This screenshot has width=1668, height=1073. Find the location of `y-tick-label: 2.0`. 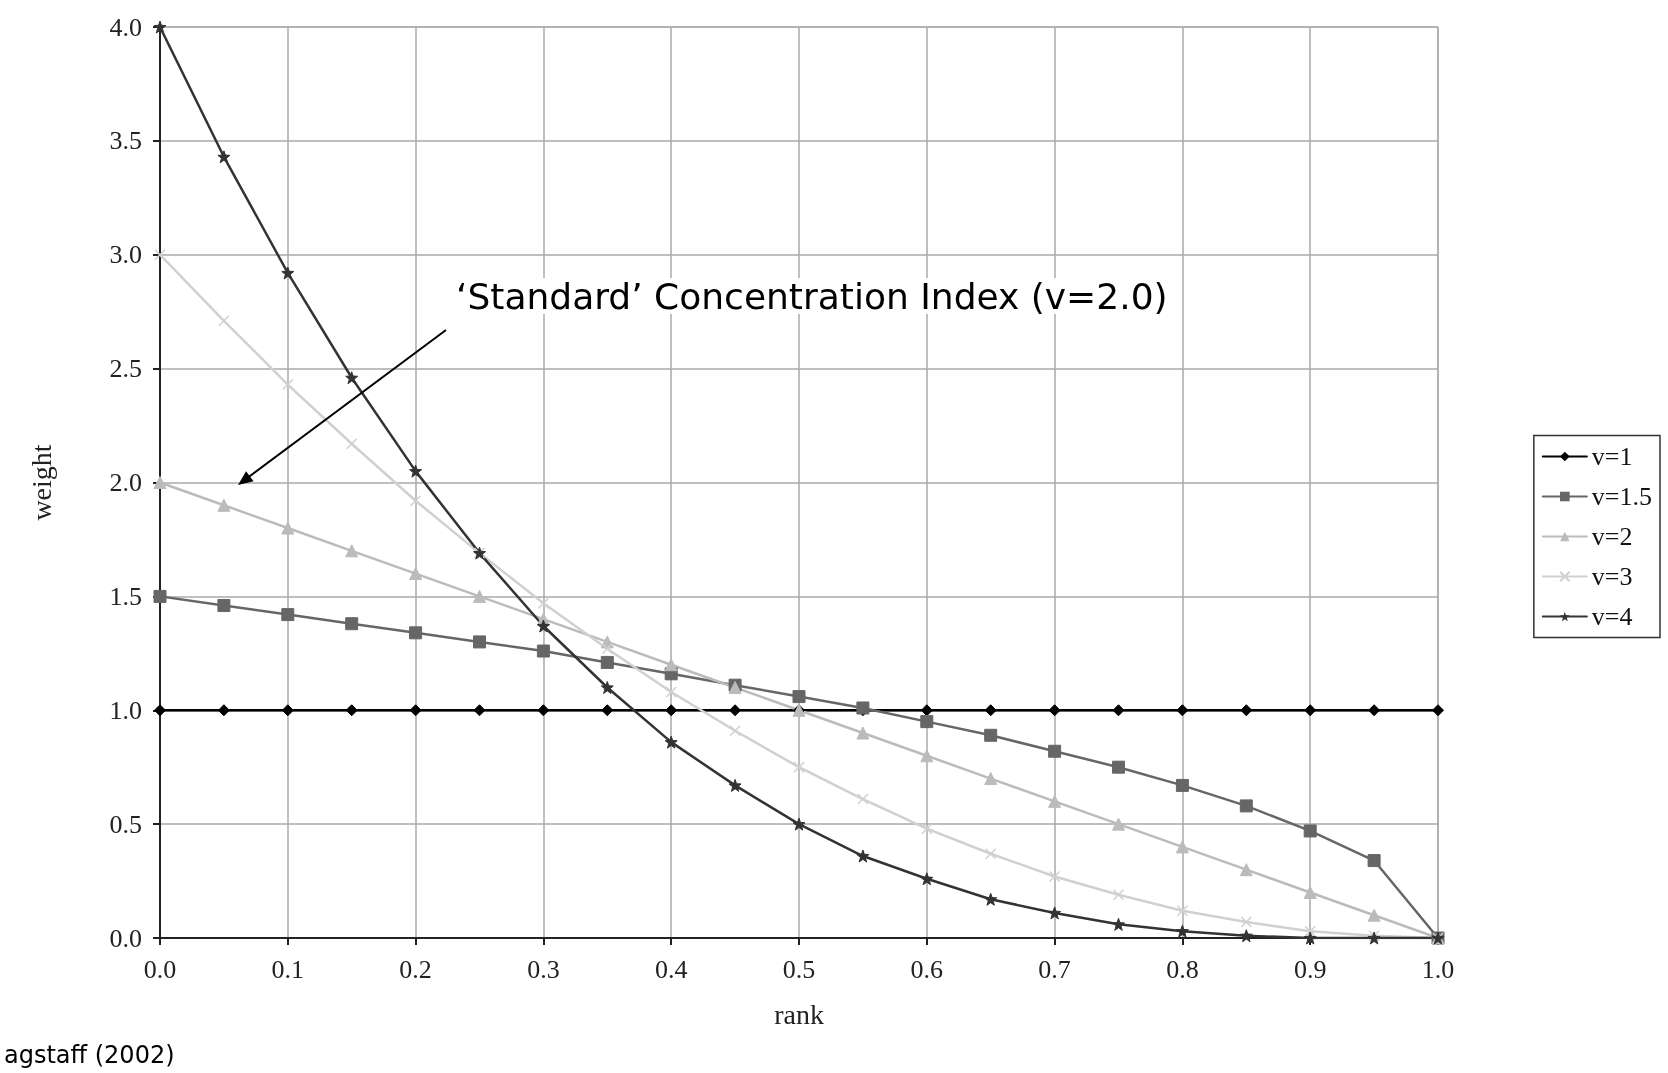

y-tick-label: 2.0 is located at coordinates (125, 482).